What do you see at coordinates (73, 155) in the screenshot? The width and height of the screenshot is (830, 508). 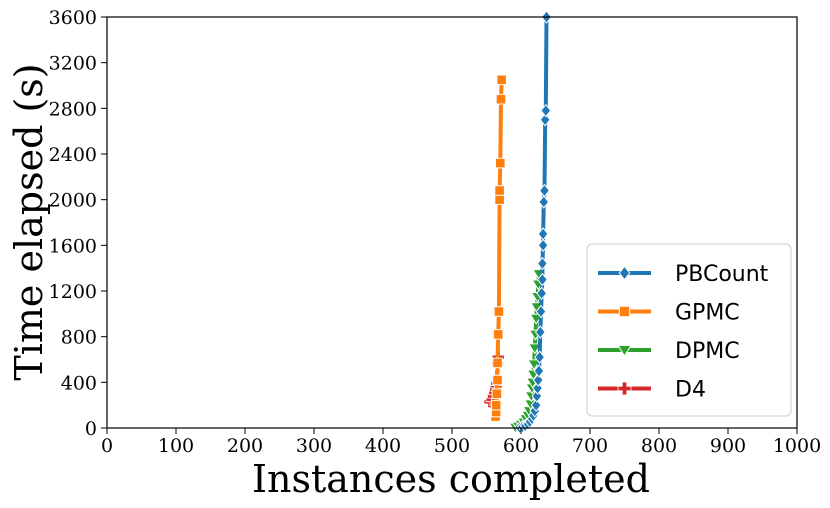 I see `y-tick-label: 2400` at bounding box center [73, 155].